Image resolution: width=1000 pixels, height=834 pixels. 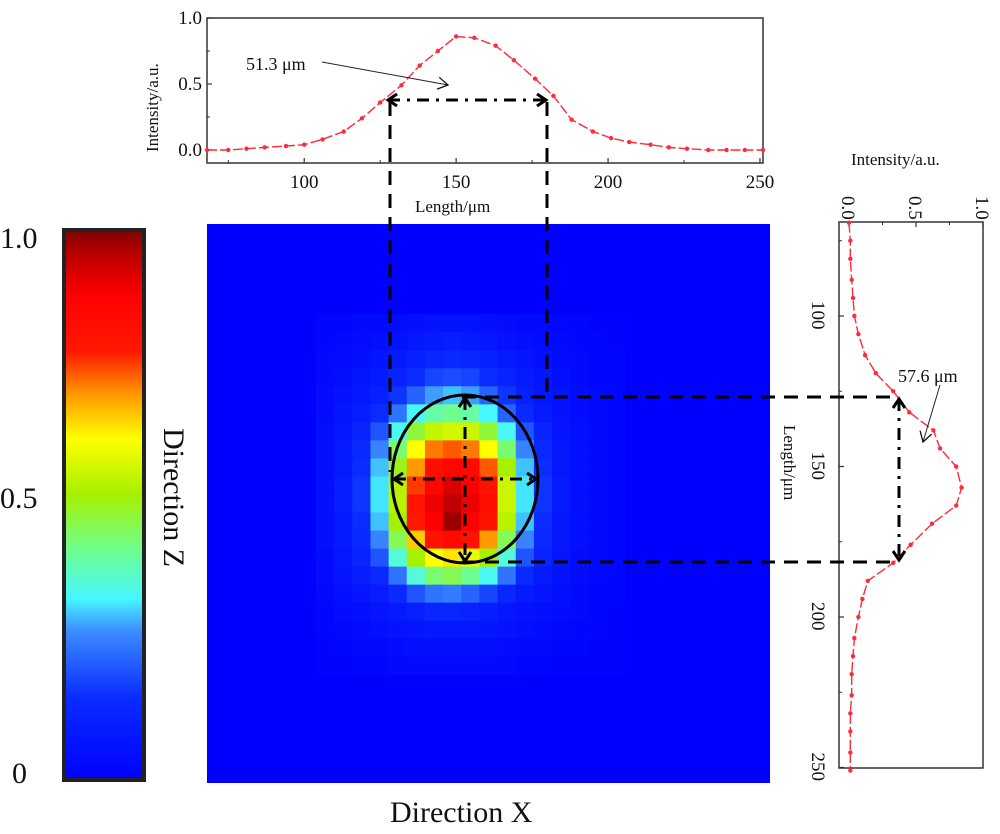 What do you see at coordinates (190, 84) in the screenshot?
I see `top-y-tick-label: 0.5` at bounding box center [190, 84].